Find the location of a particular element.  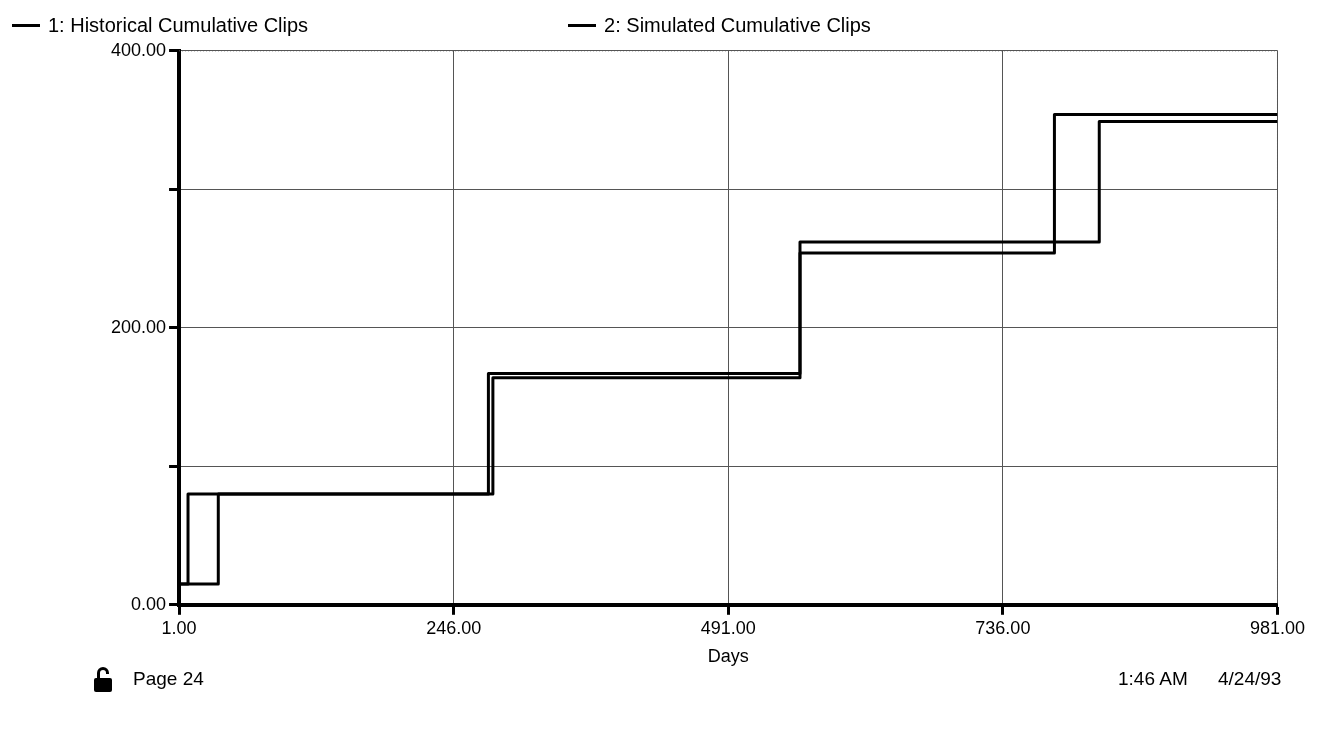

text: Page 24 is located at coordinates (168, 679).